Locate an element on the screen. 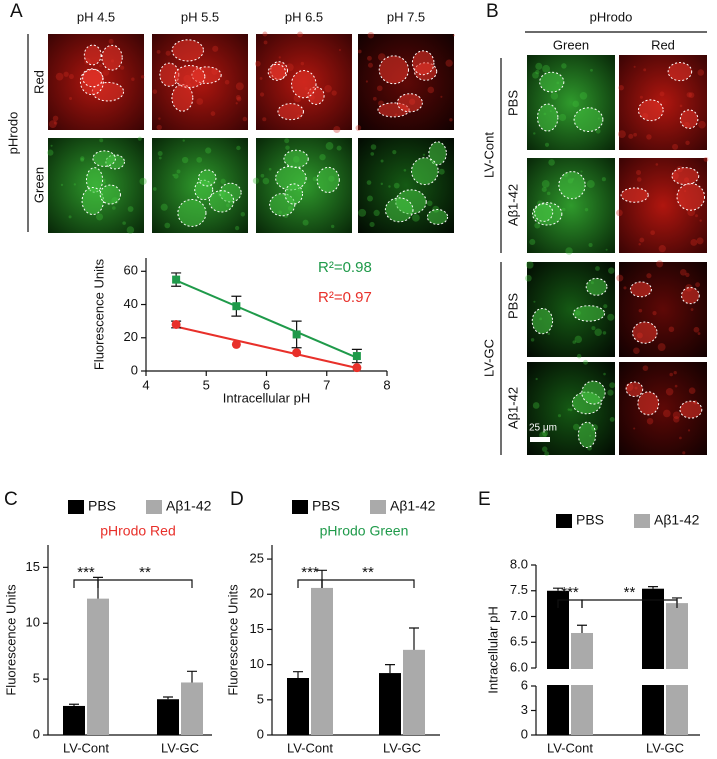  x-tick-label: LV-GC is located at coordinates (180, 747).